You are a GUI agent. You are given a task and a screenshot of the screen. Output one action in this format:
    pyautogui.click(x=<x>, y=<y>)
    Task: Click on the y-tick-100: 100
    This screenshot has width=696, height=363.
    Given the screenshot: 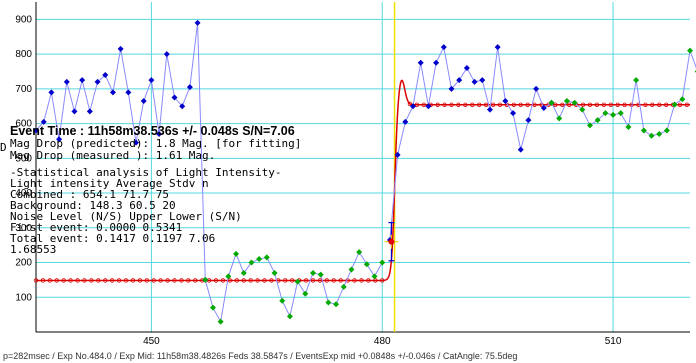 What is the action you would take?
    pyautogui.click(x=23, y=297)
    